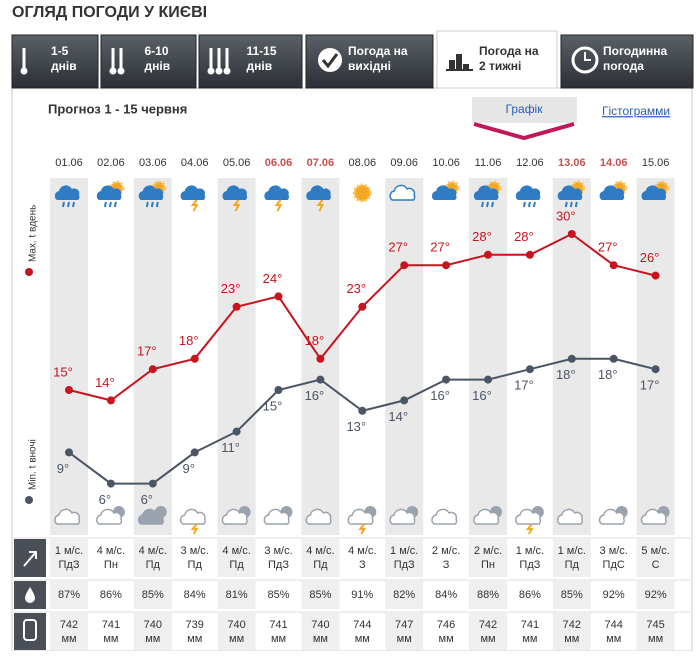 The height and width of the screenshot is (656, 698). Describe the element at coordinates (315, 340) in the screenshot. I see `value-label: 18°` at that location.